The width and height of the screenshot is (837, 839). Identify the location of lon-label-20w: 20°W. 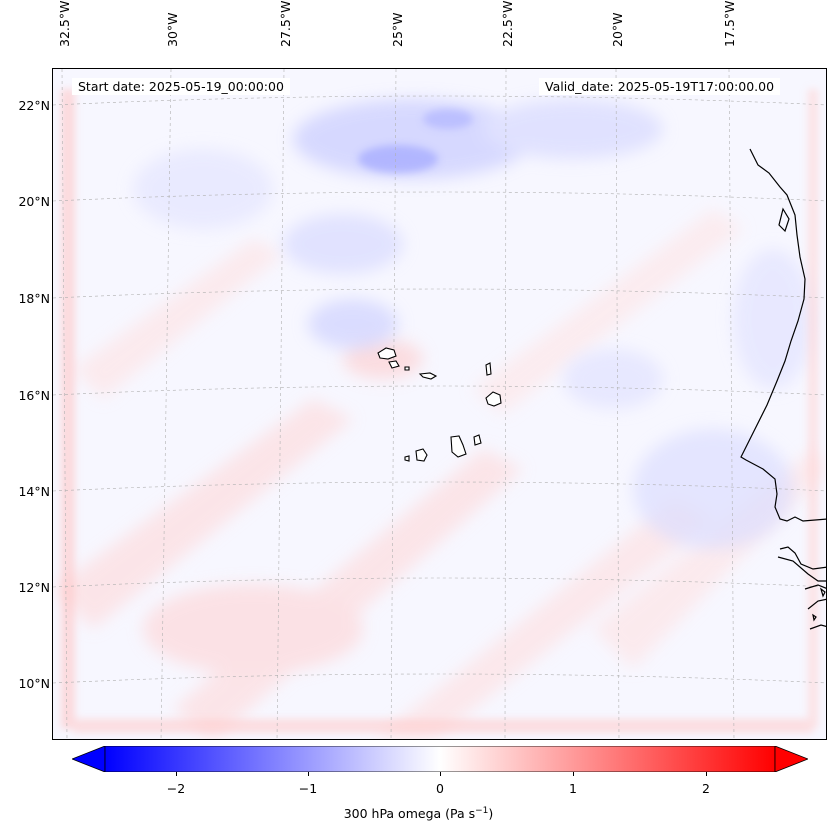
(617, 29).